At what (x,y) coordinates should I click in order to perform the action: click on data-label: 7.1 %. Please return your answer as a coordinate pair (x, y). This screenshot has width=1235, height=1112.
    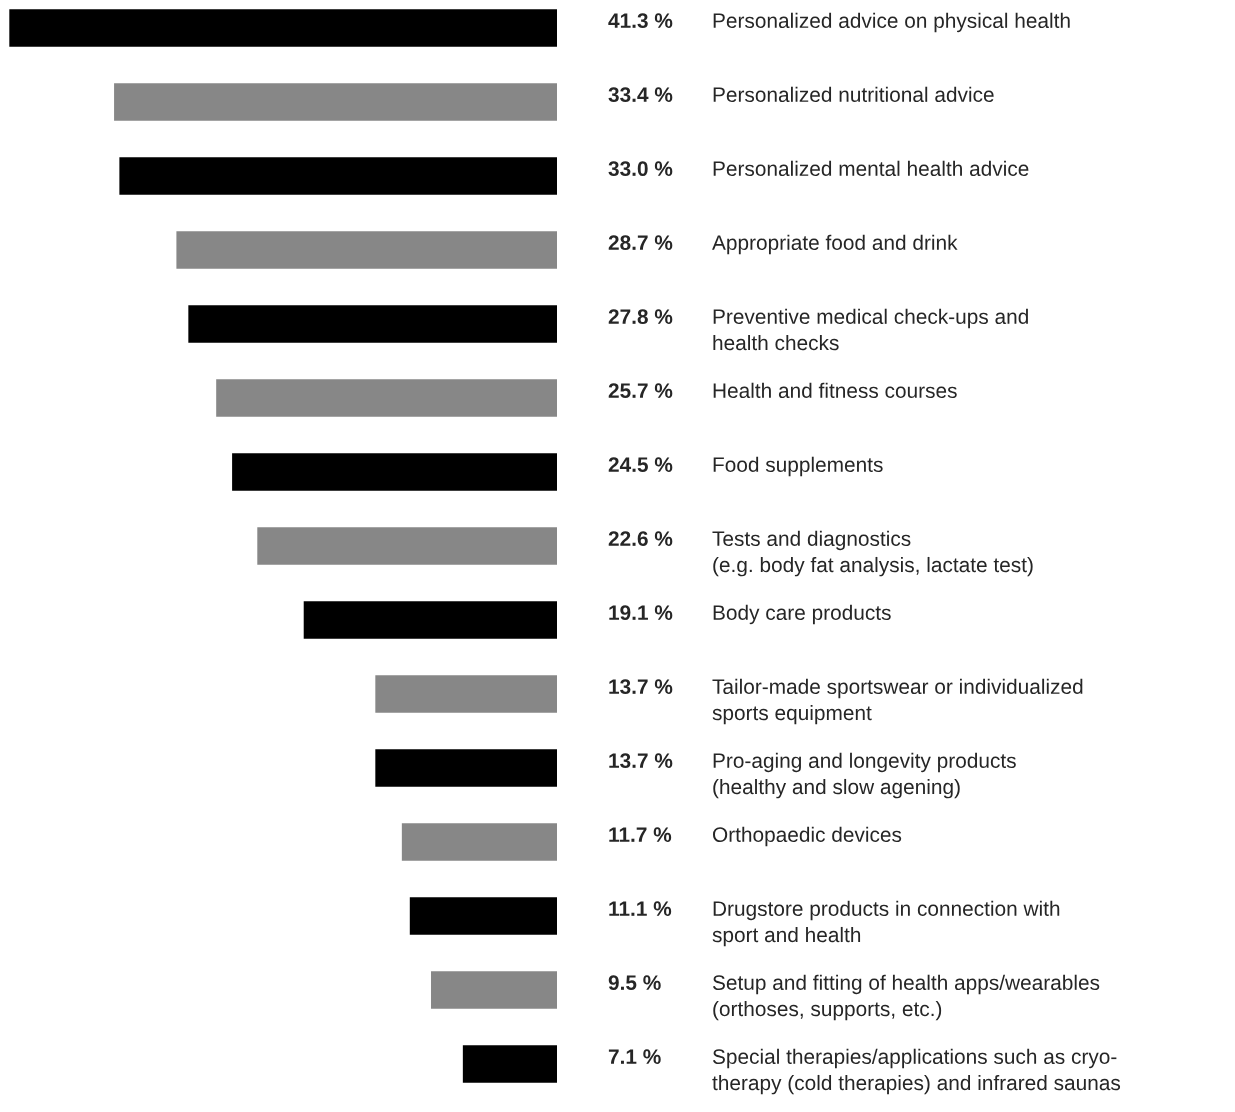
    Looking at the image, I should click on (634, 1056).